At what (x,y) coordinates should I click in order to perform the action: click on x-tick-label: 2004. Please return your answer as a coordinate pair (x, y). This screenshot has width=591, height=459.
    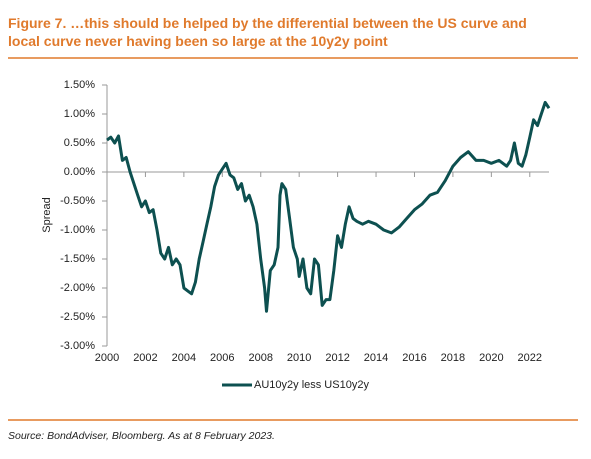
    Looking at the image, I should click on (184, 358).